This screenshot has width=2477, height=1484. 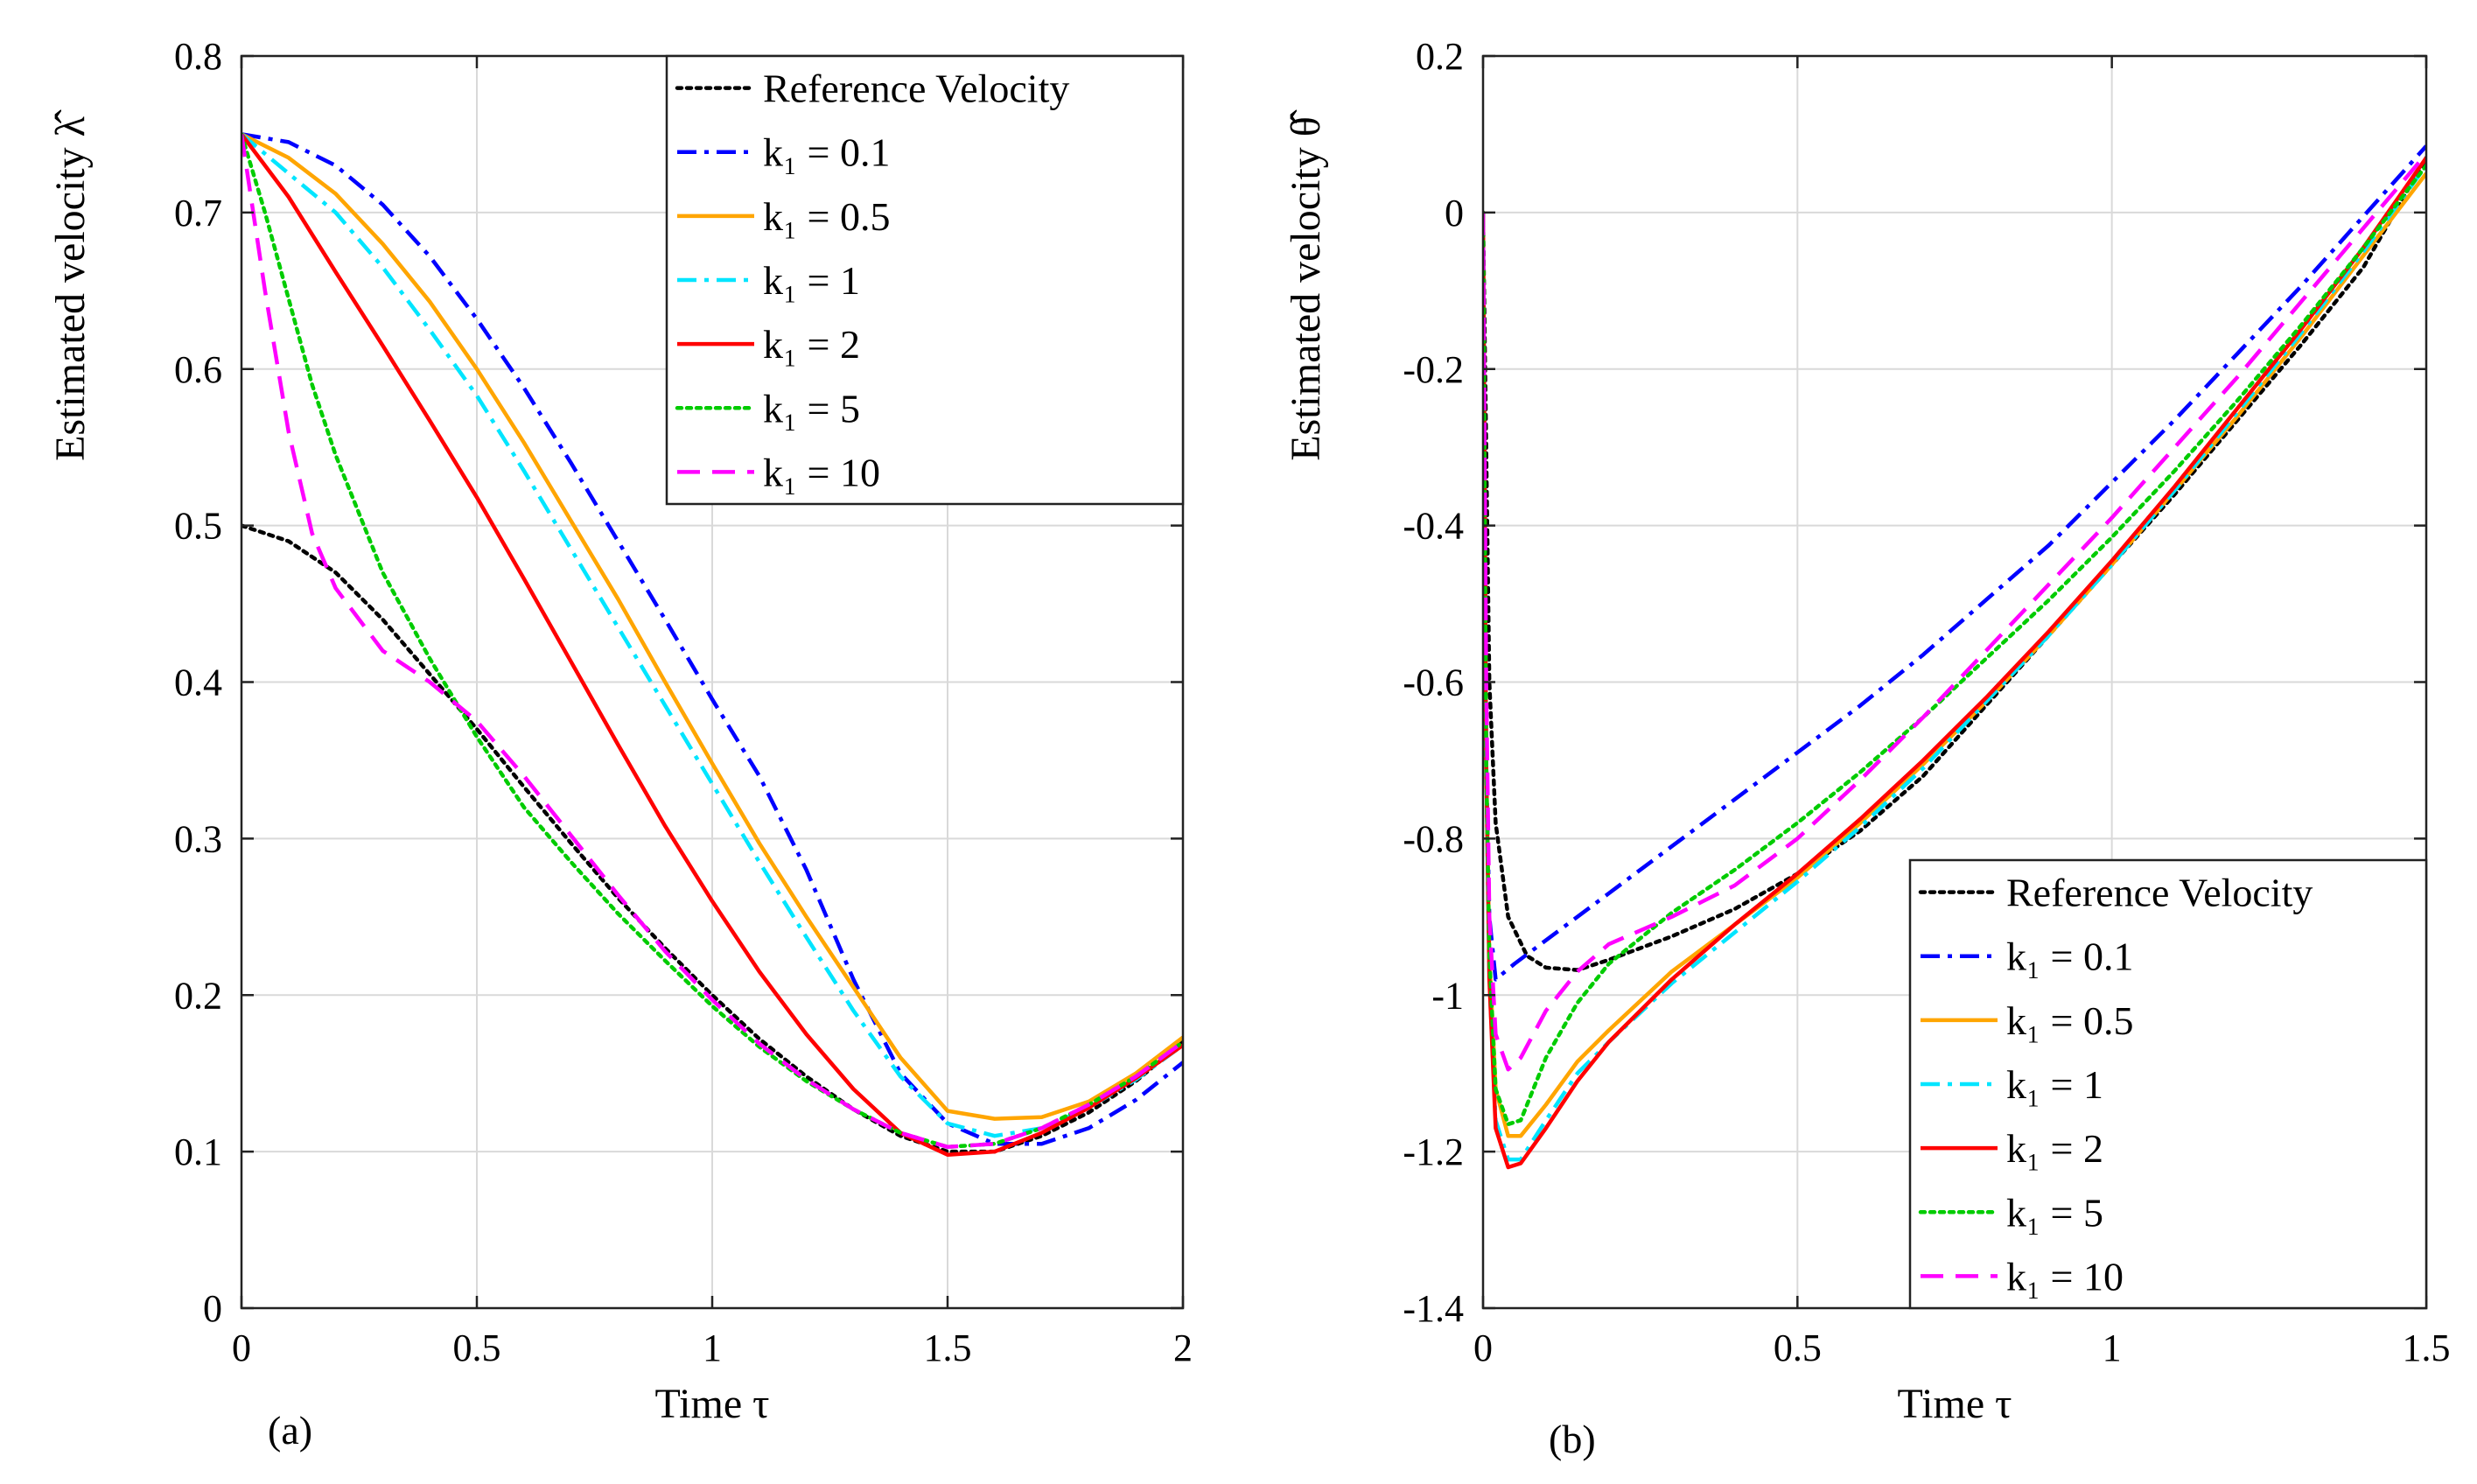 What do you see at coordinates (198, 526) in the screenshot?
I see `y-tick-label: 0.5` at bounding box center [198, 526].